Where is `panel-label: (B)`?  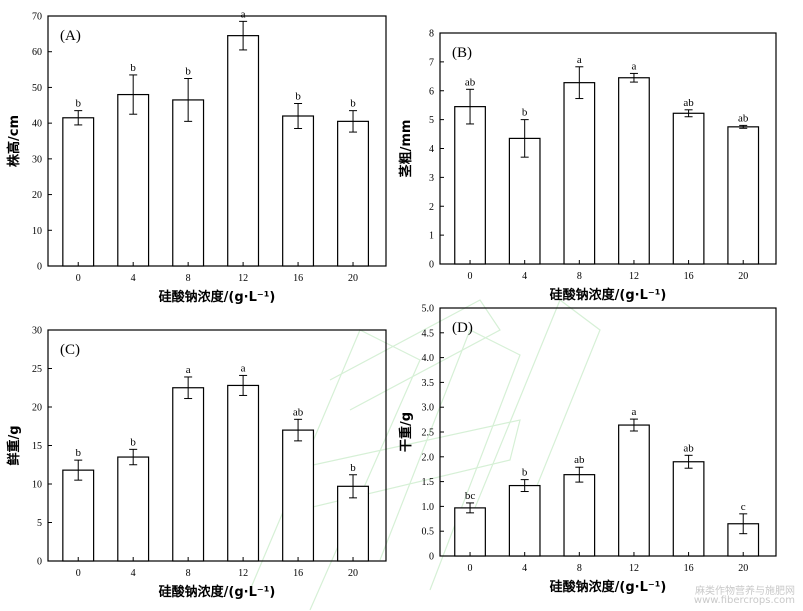 panel-label: (B) is located at coordinates (462, 53).